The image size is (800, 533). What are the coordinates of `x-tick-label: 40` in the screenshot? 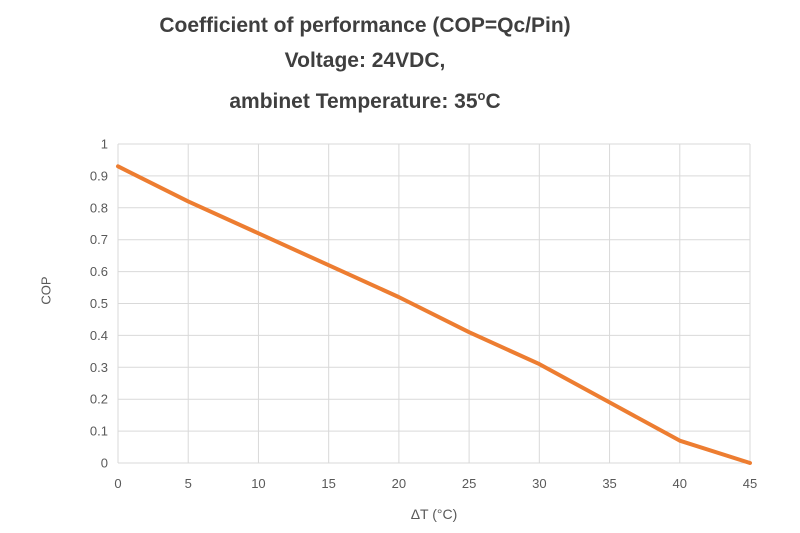 It's located at (680, 483).